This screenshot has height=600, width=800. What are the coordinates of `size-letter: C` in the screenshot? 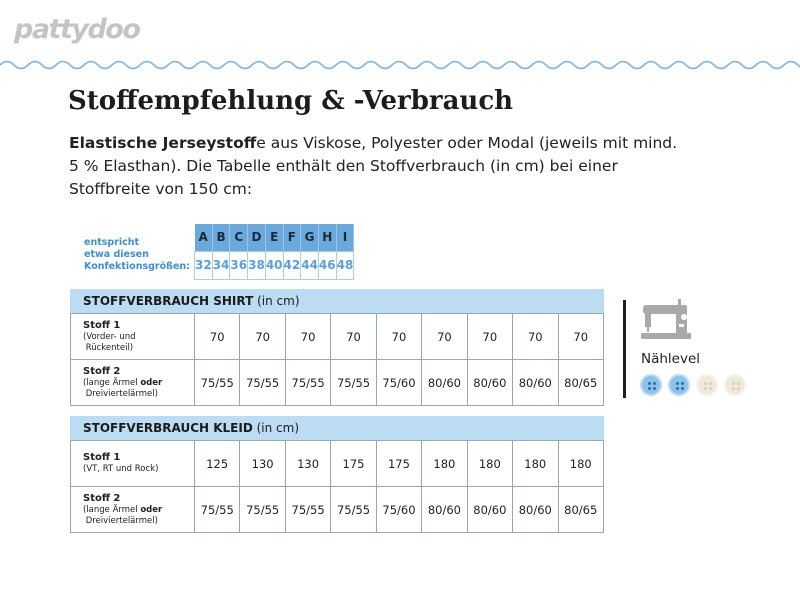 It's located at (239, 237).